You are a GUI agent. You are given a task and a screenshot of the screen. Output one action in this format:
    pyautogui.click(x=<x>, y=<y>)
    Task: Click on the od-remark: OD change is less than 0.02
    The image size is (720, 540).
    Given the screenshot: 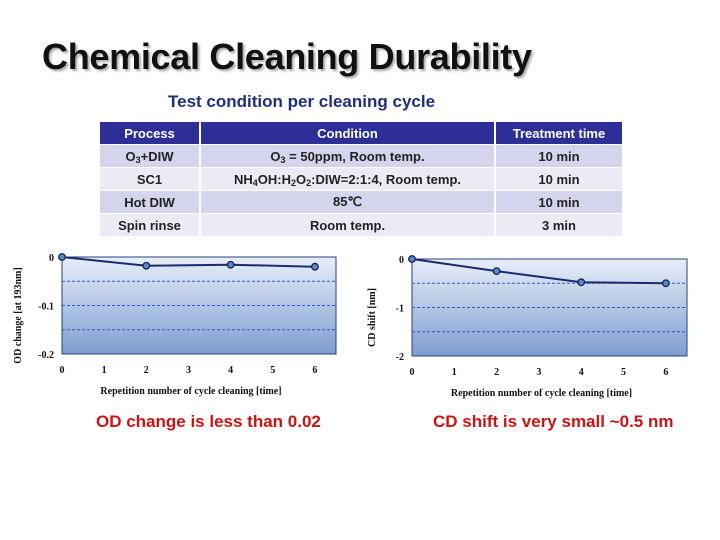 What is the action you would take?
    pyautogui.click(x=208, y=421)
    